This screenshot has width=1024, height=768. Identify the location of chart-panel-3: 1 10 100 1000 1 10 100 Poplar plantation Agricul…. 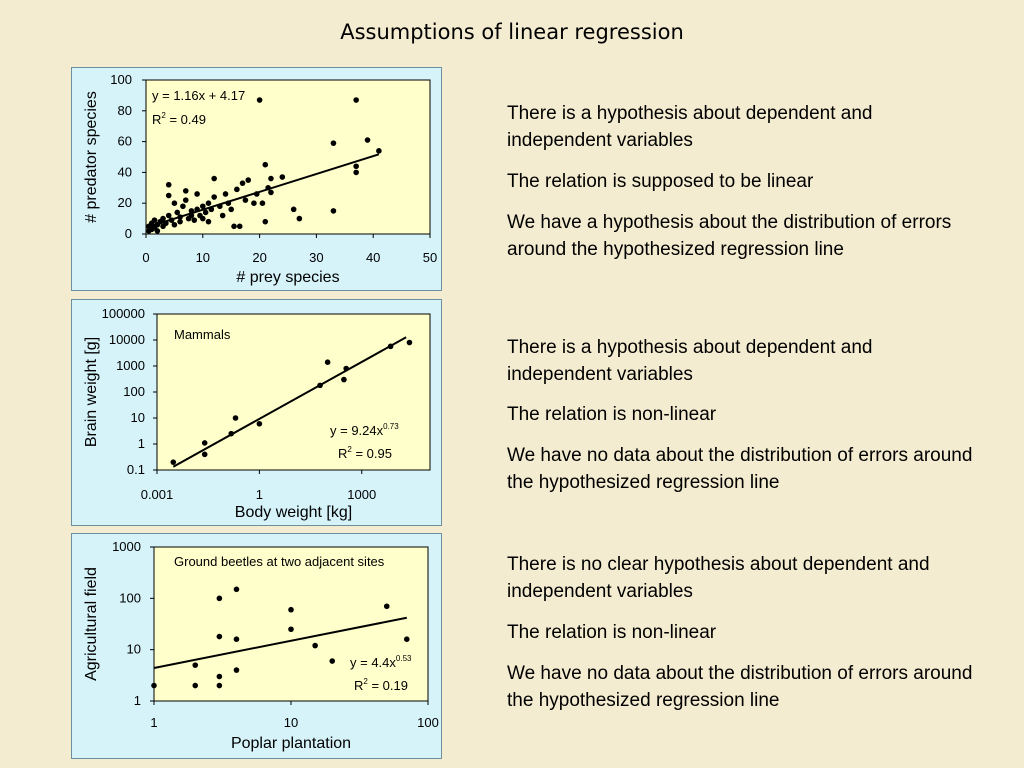
(256, 646).